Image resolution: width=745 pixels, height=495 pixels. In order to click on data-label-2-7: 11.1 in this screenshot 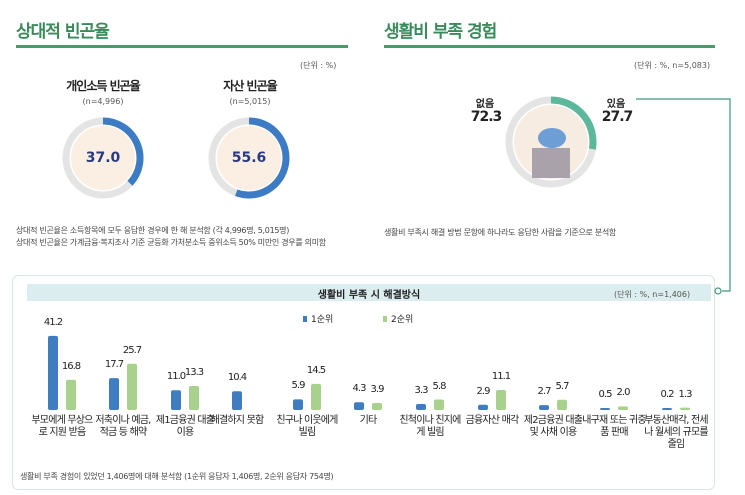, I will do `click(501, 377)`.